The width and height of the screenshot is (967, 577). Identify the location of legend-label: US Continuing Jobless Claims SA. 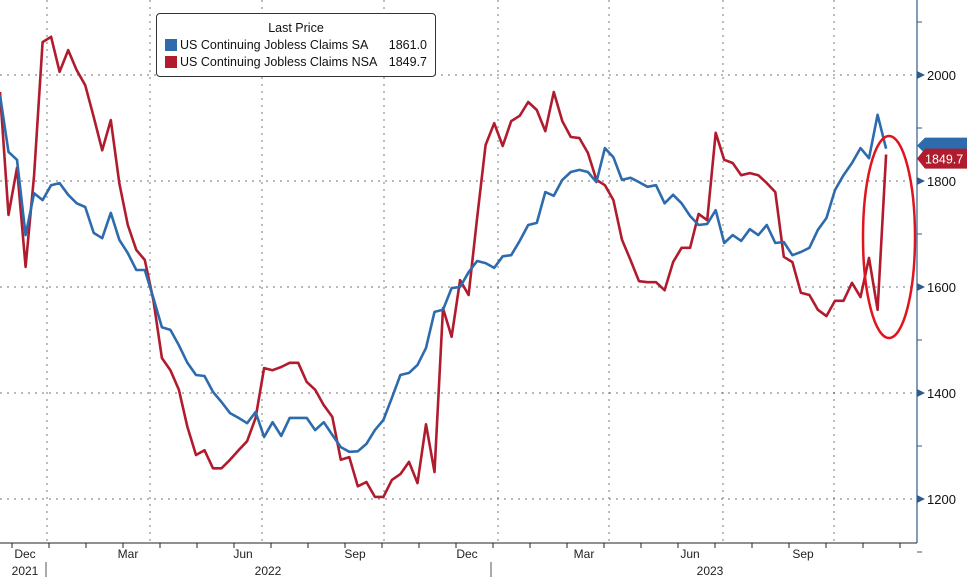
(274, 44).